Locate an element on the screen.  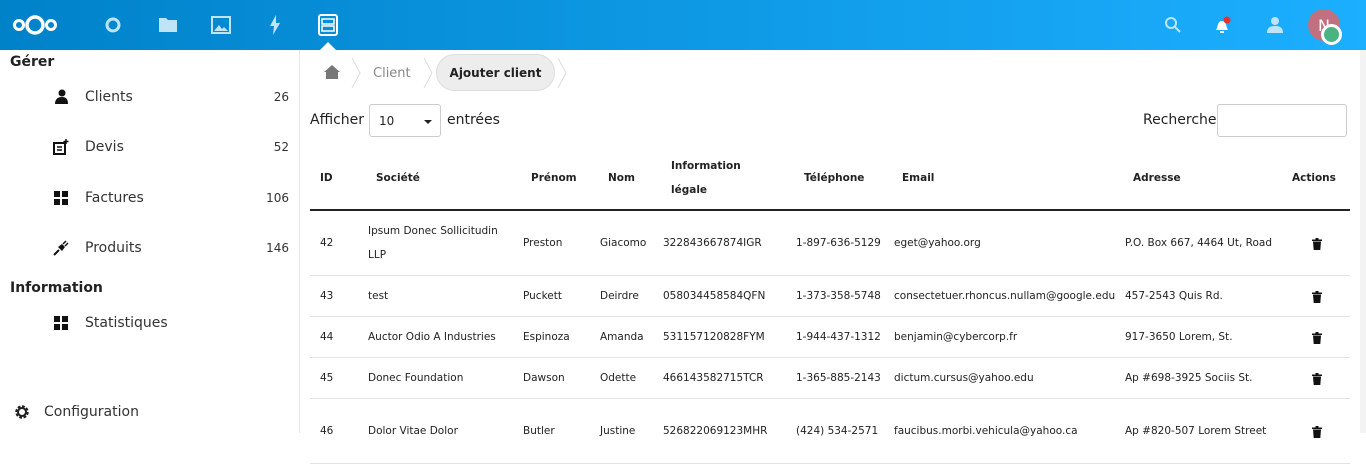
notifications-icon is located at coordinates (1222, 25).